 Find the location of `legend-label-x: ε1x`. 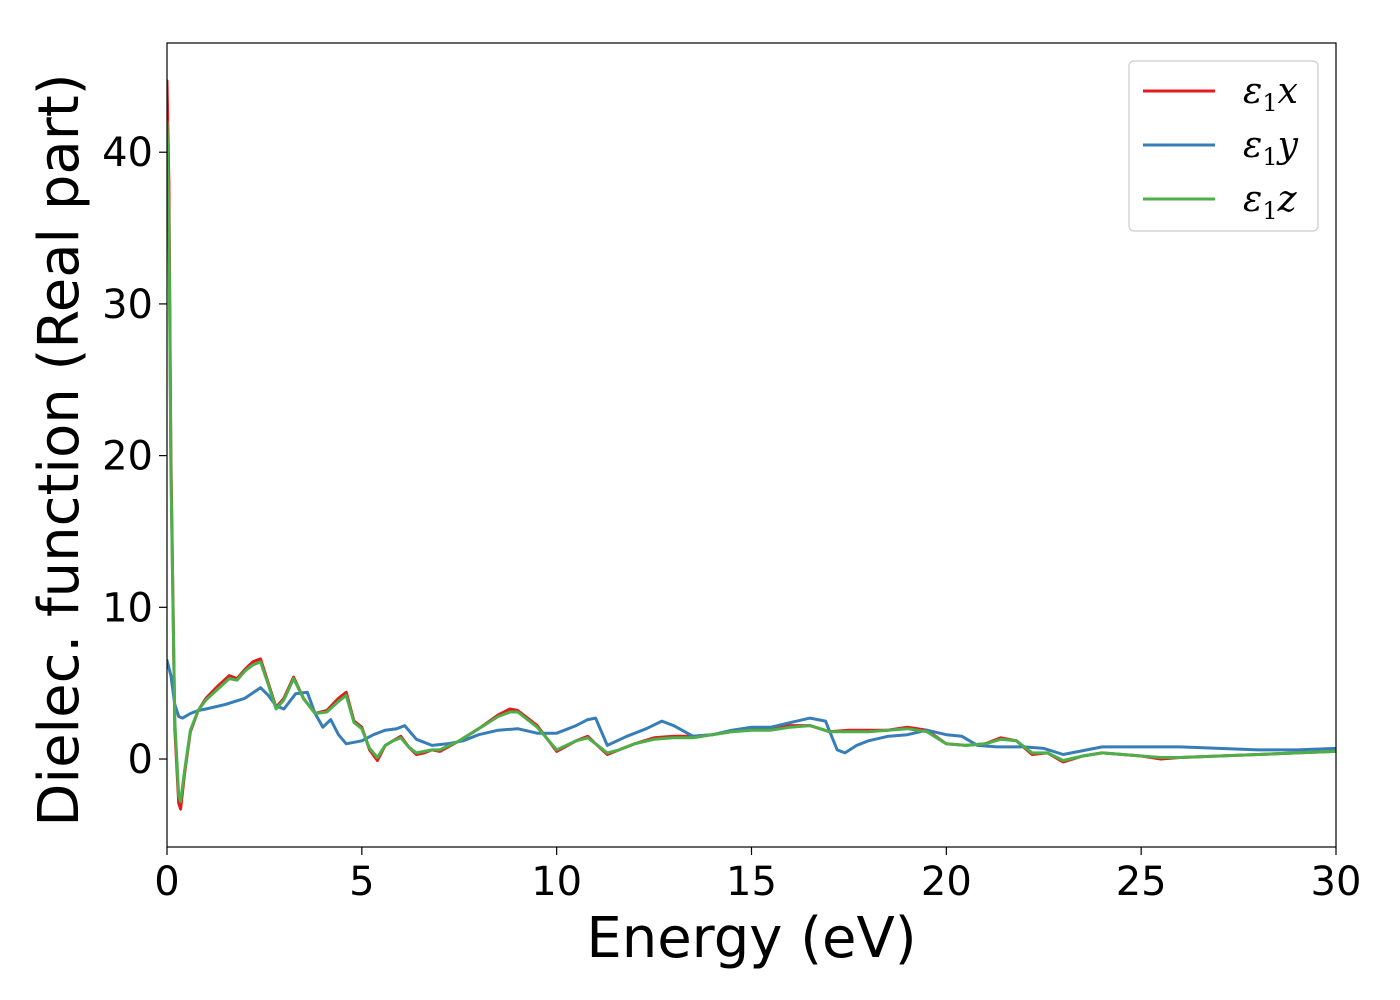

legend-label-x: ε1x is located at coordinates (1270, 94).